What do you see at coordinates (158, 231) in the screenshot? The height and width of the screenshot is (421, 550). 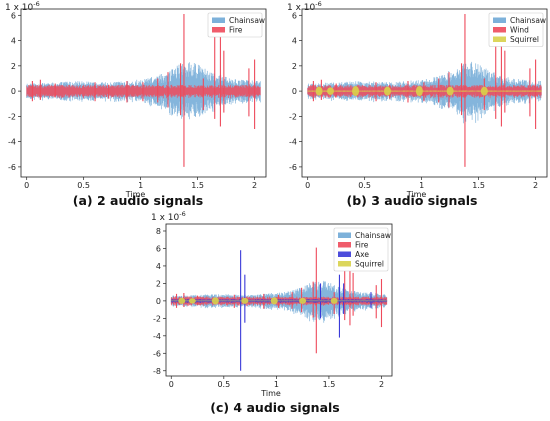 I see `y-tick-label: 8` at bounding box center [158, 231].